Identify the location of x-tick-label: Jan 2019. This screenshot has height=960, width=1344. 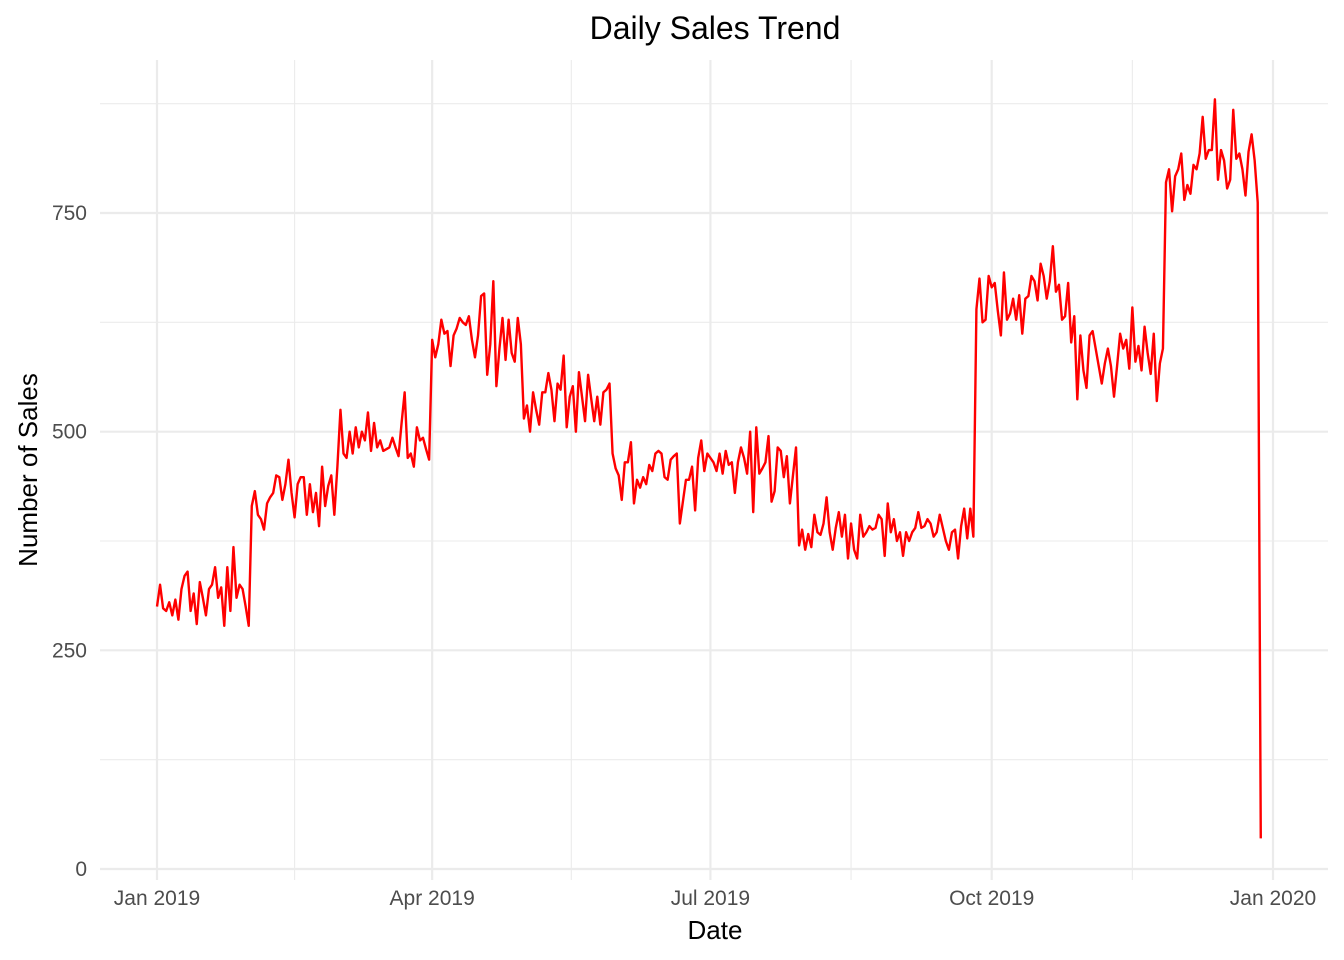
(157, 898).